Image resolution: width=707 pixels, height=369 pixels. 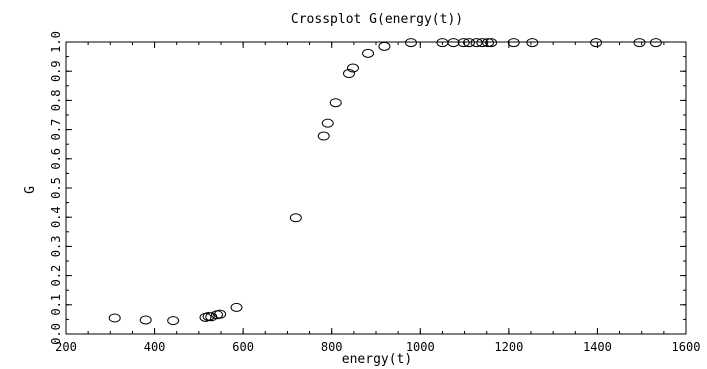 What do you see at coordinates (56, 334) in the screenshot?
I see `y-tick-label: 0.0` at bounding box center [56, 334].